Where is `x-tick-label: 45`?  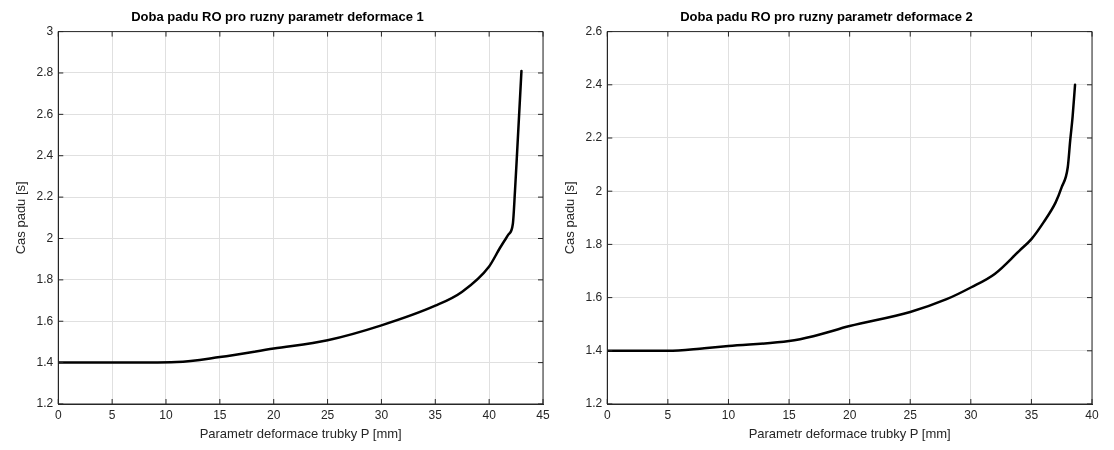 x-tick-label: 45 is located at coordinates (543, 414).